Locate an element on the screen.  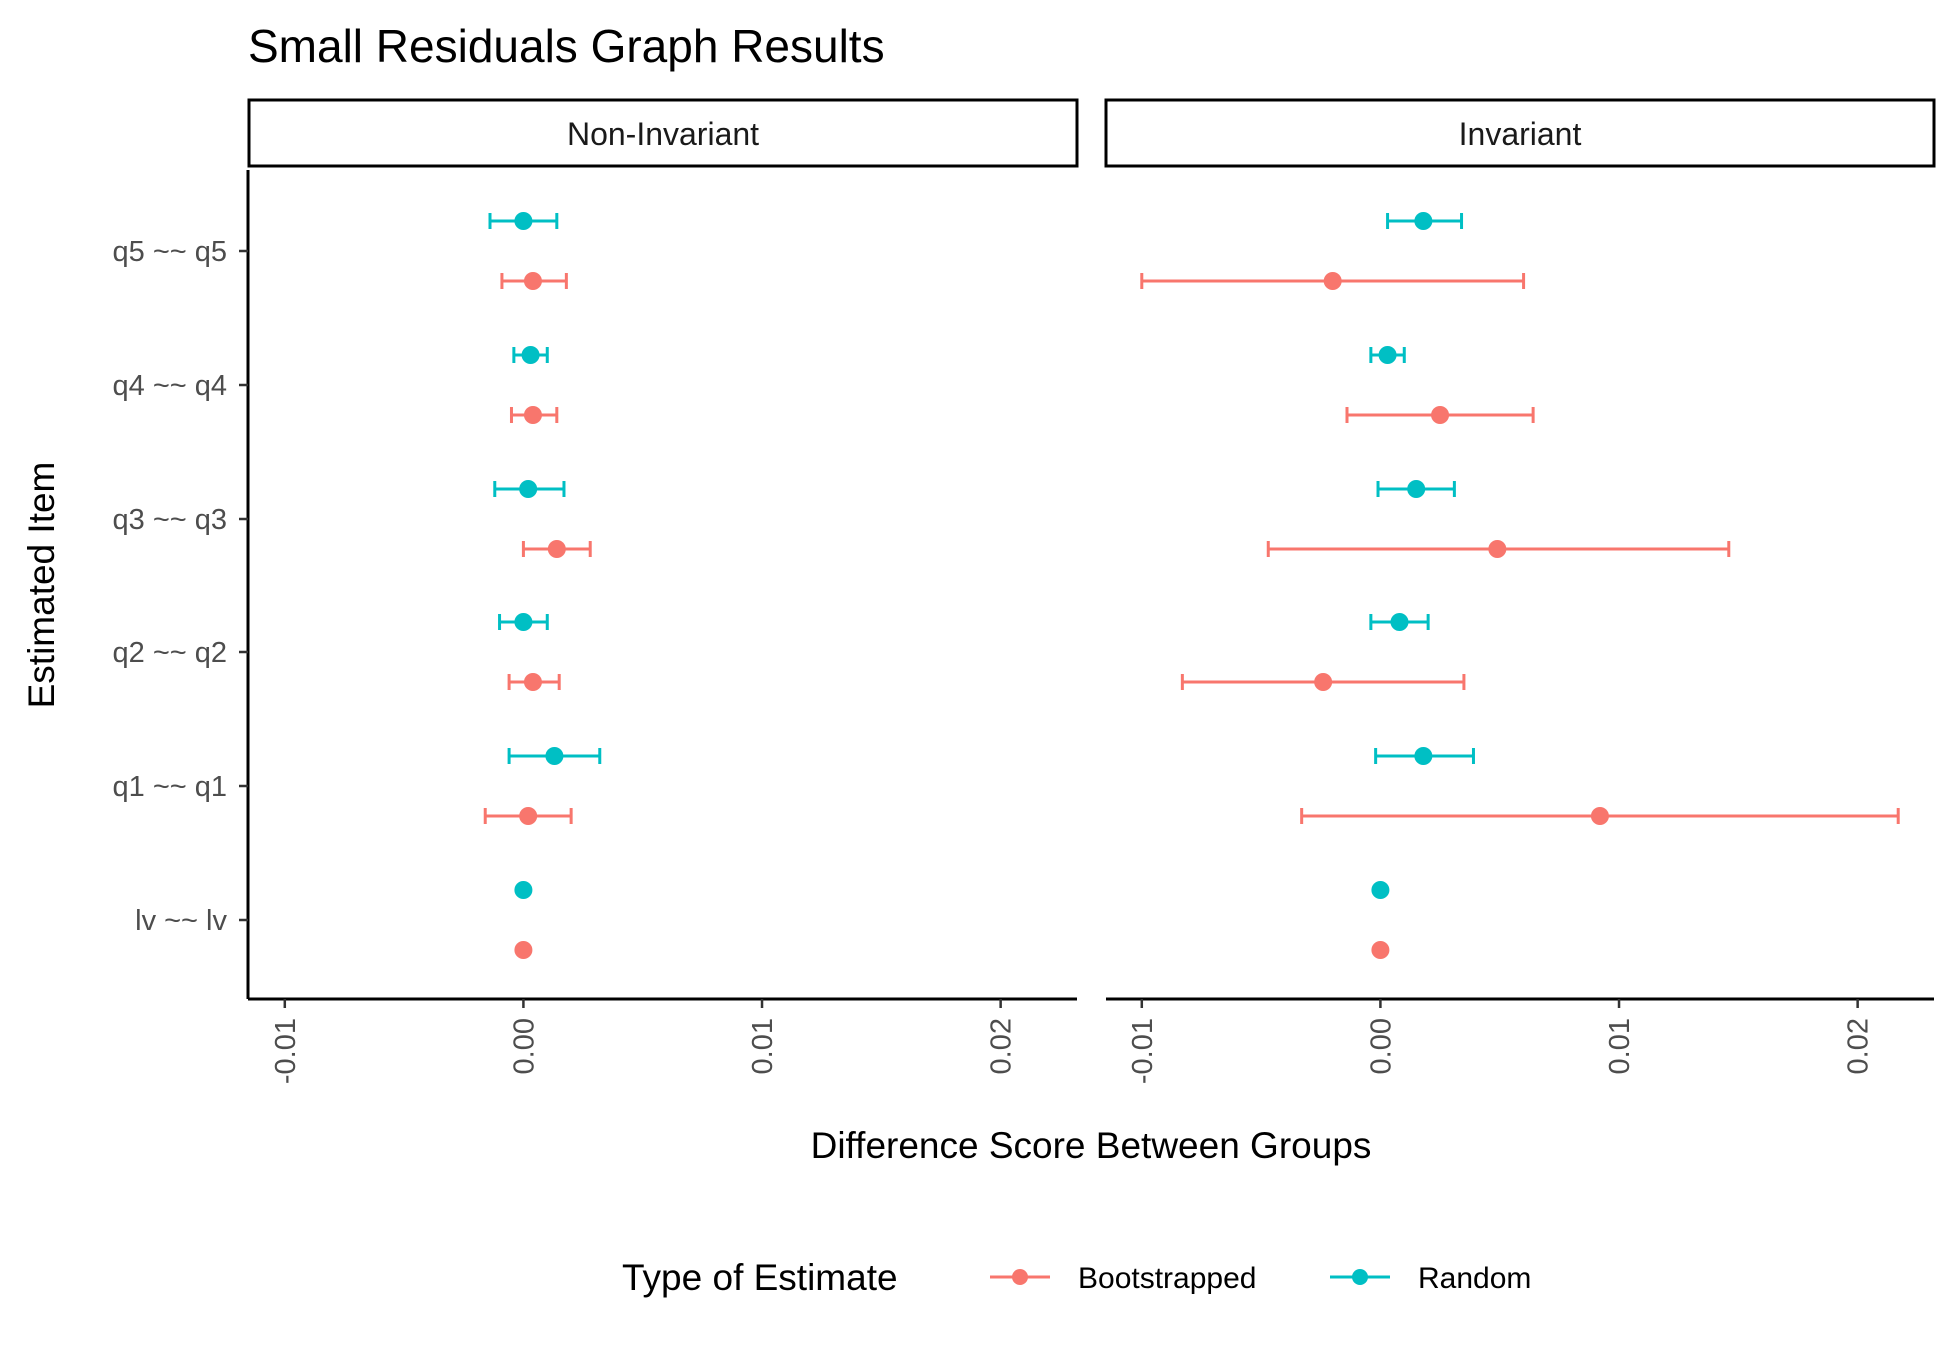
legend: Type of Estimate Bootstrapped Random is located at coordinates (1076, 1277).